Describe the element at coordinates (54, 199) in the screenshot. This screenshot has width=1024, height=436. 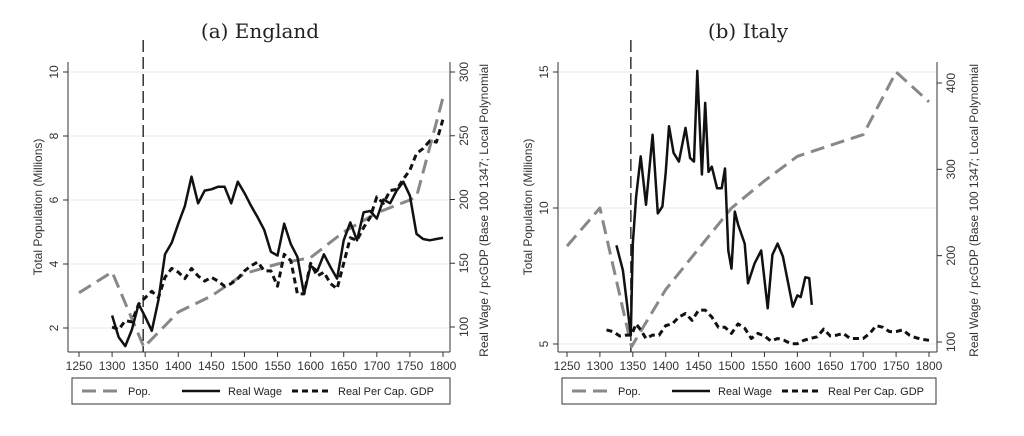
I see `y-tick-label: 6` at that location.